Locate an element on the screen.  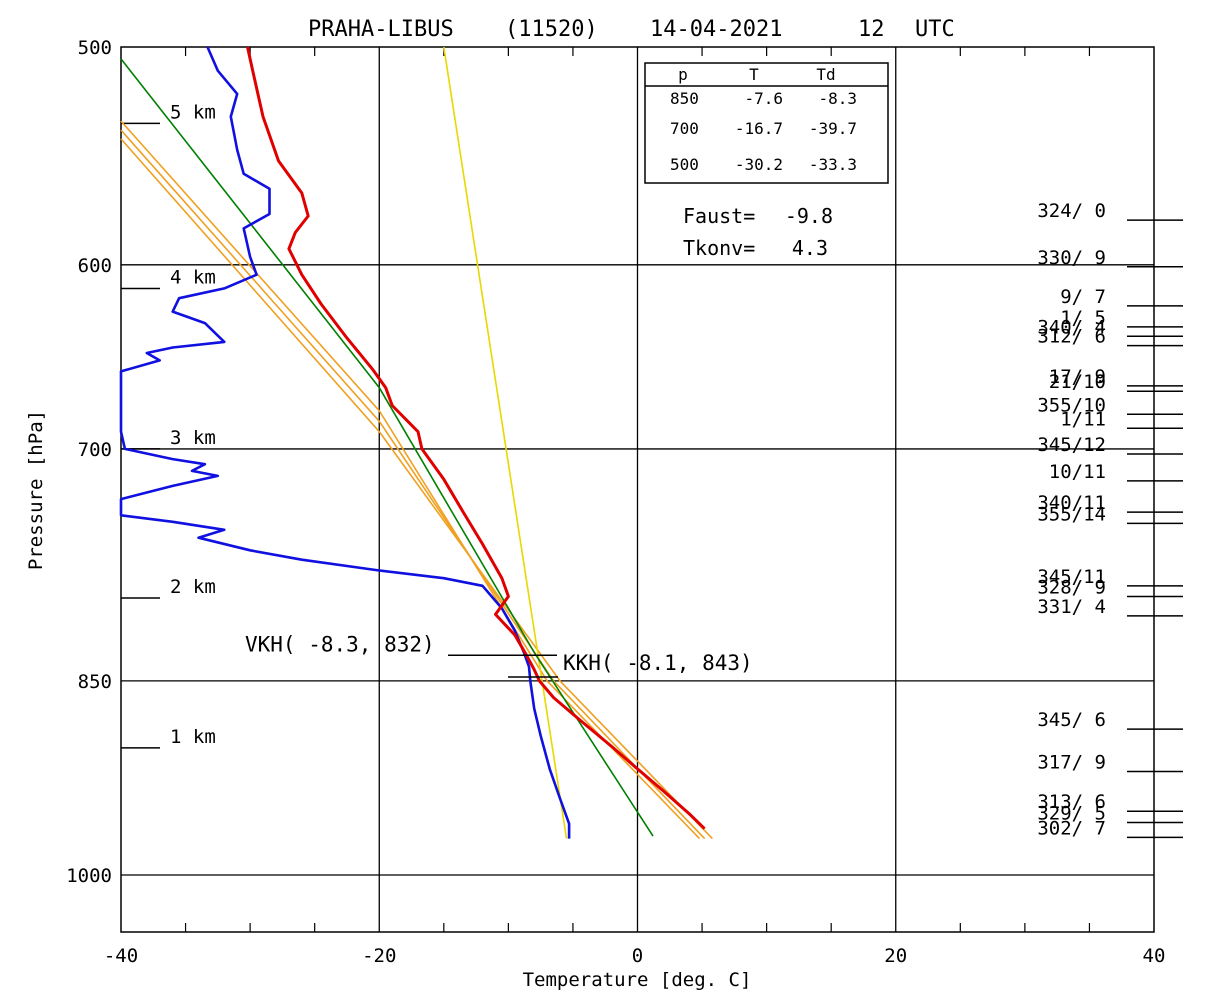
wind-label: 340/11 is located at coordinates (1071, 503).